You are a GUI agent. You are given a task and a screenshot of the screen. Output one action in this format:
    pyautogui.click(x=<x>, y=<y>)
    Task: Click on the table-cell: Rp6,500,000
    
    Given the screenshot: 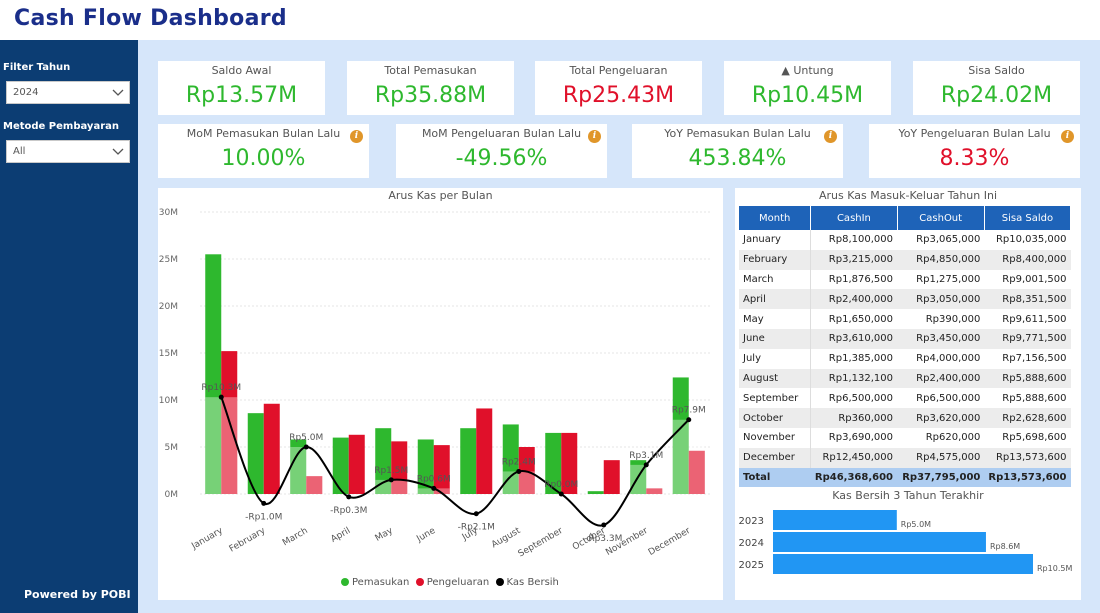 What is the action you would take?
    pyautogui.click(x=948, y=398)
    